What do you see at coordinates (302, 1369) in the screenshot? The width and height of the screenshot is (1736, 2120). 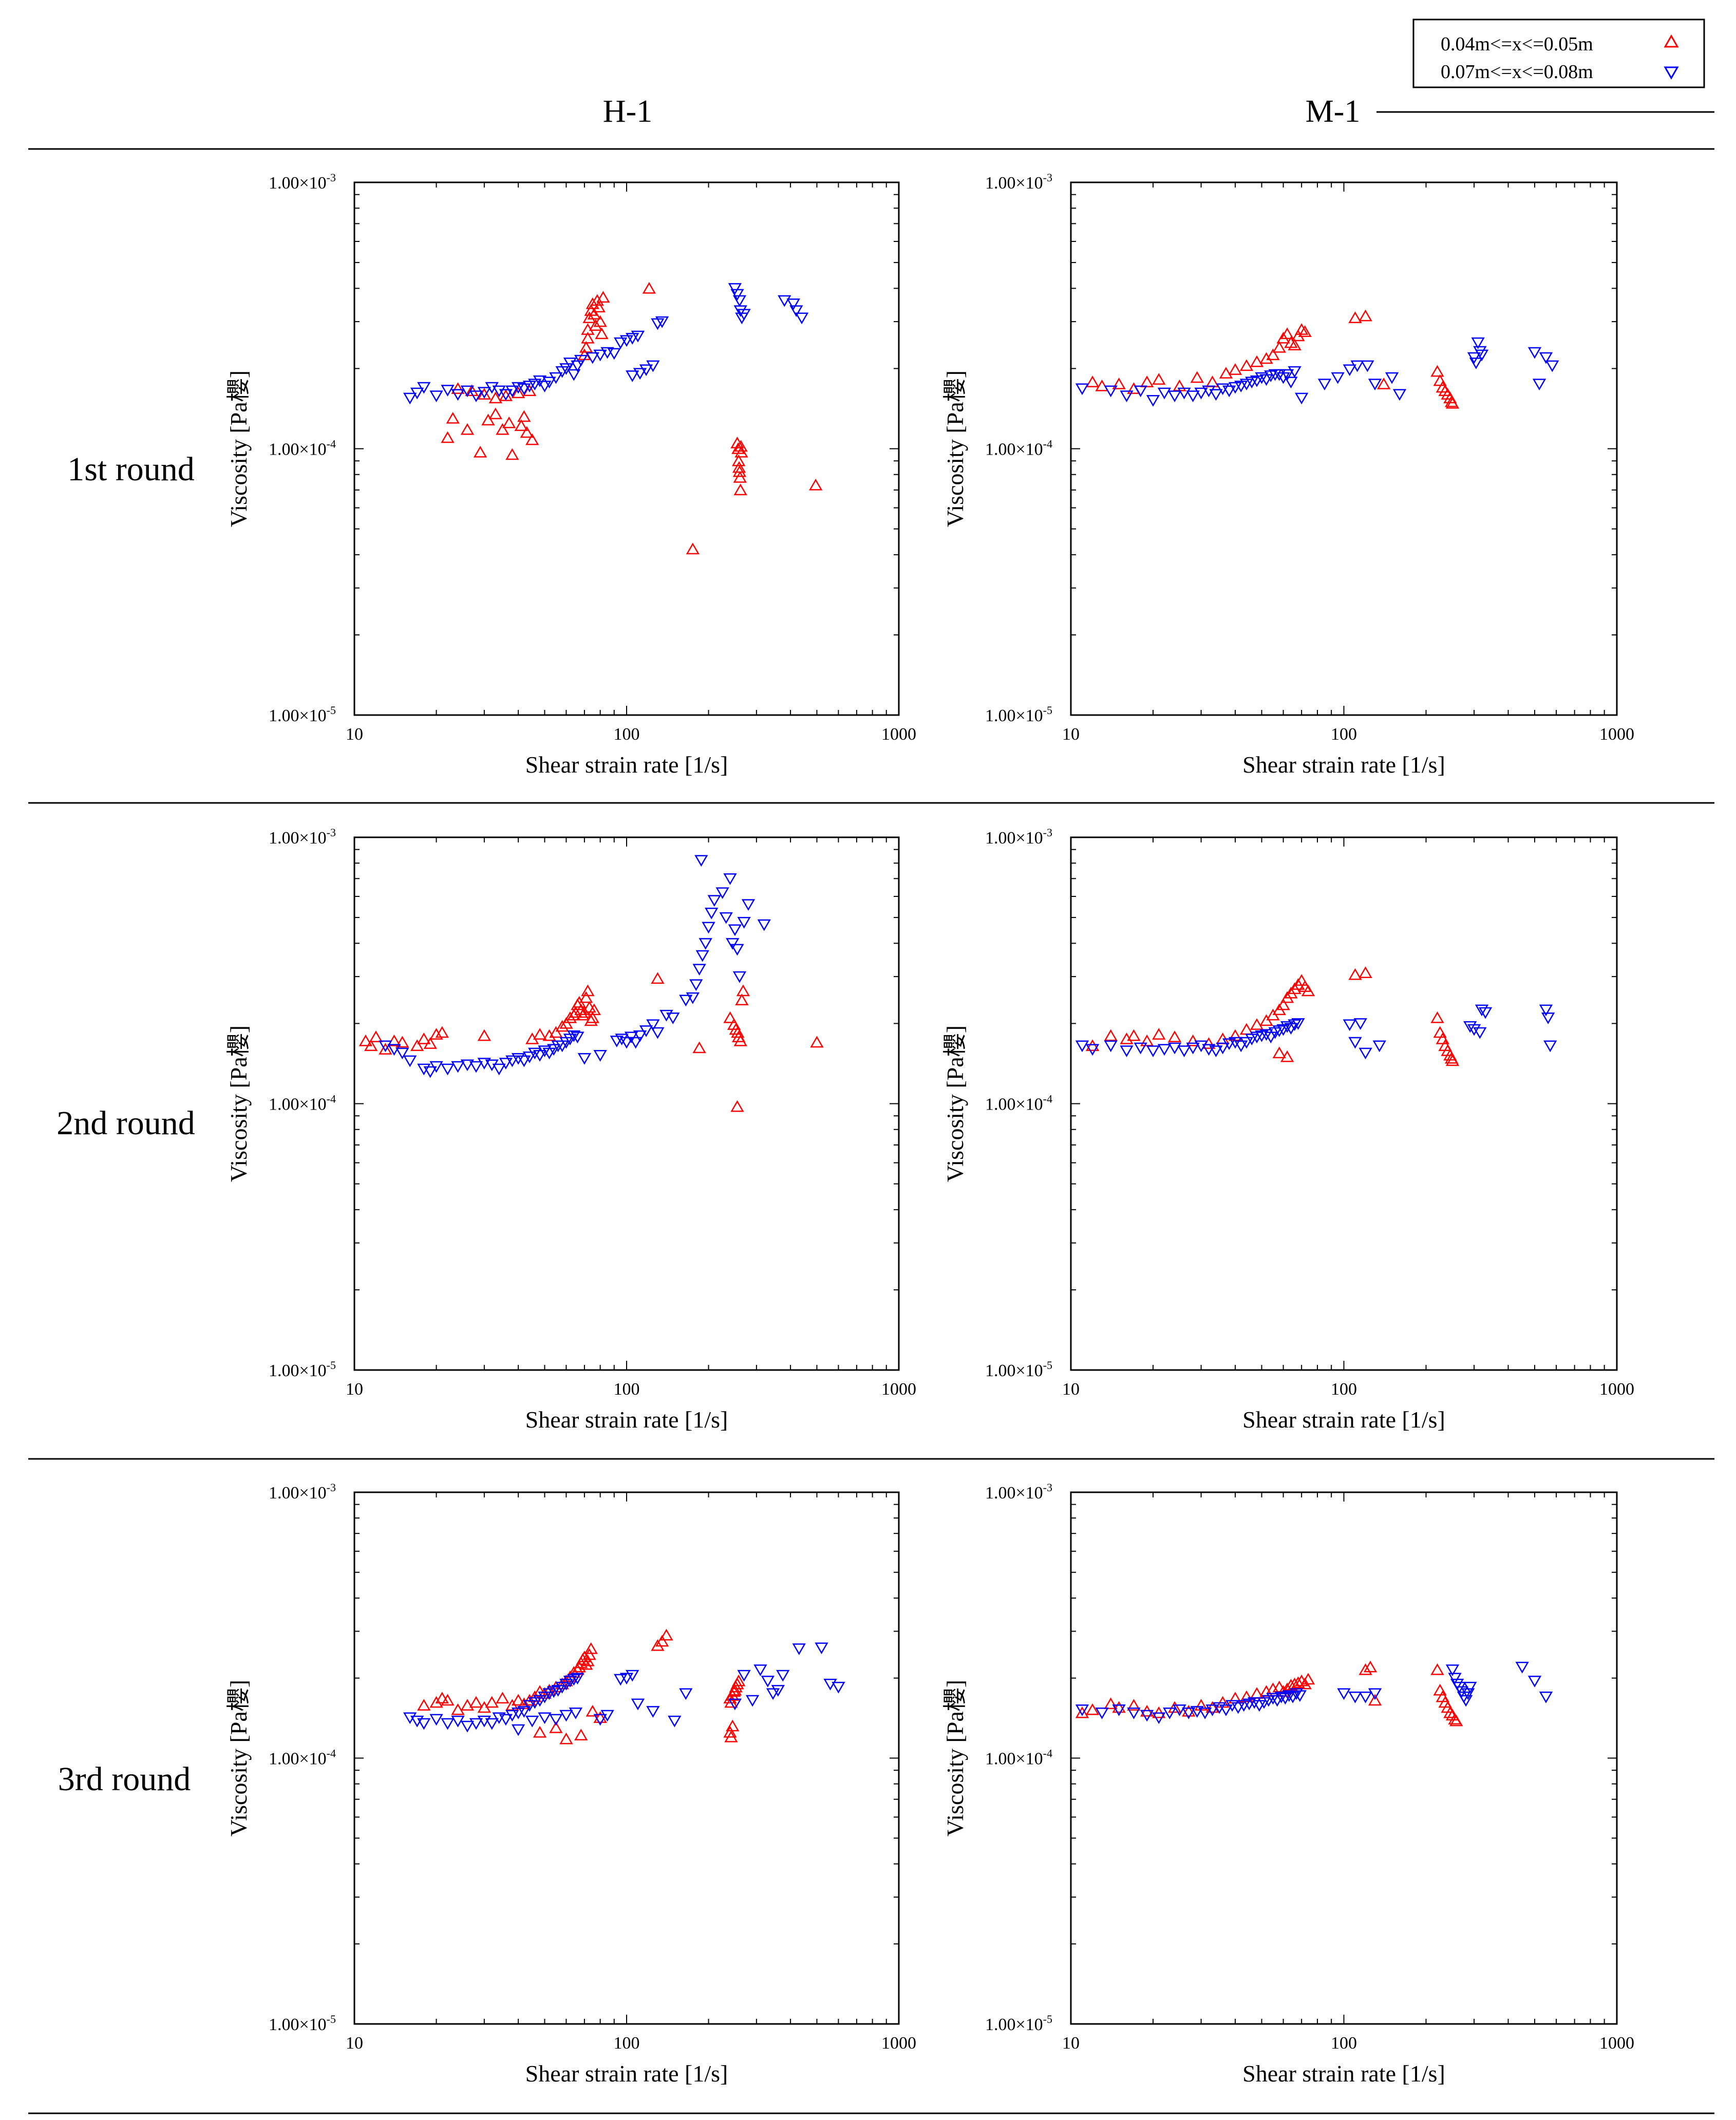 I see `y-tick-label: 1.00×10⁻⁵` at bounding box center [302, 1369].